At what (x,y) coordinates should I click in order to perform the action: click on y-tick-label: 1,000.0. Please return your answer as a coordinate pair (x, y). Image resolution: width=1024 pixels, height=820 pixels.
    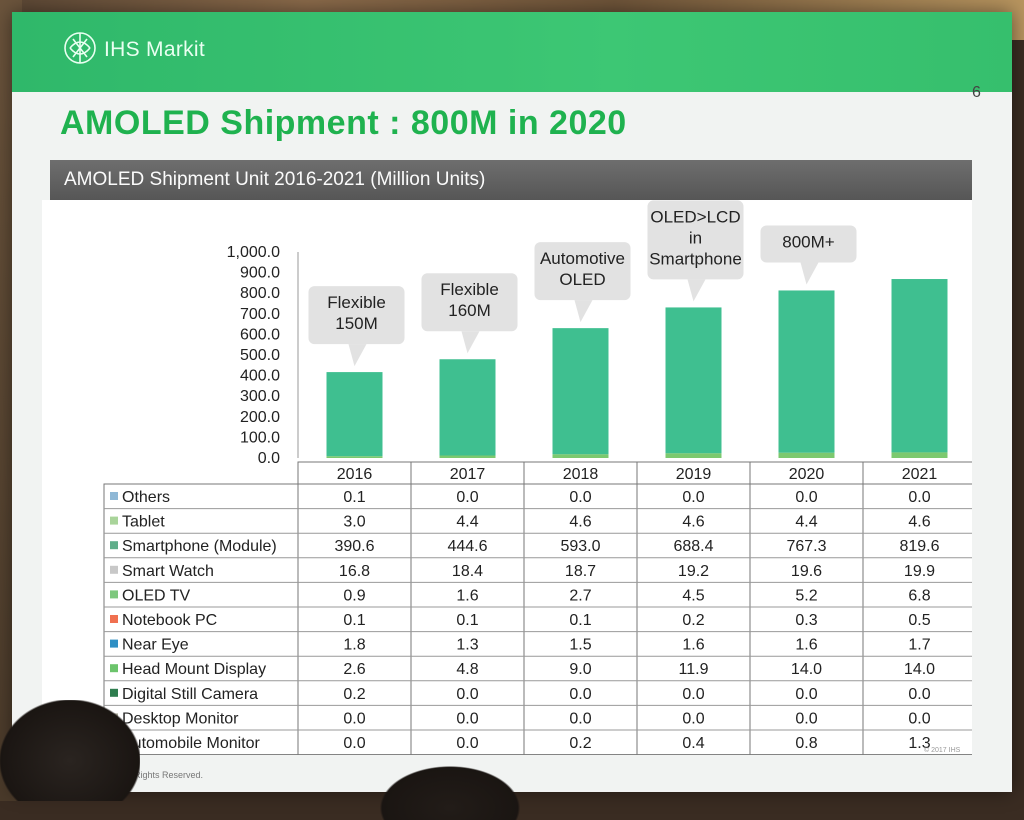
    Looking at the image, I should click on (253, 252).